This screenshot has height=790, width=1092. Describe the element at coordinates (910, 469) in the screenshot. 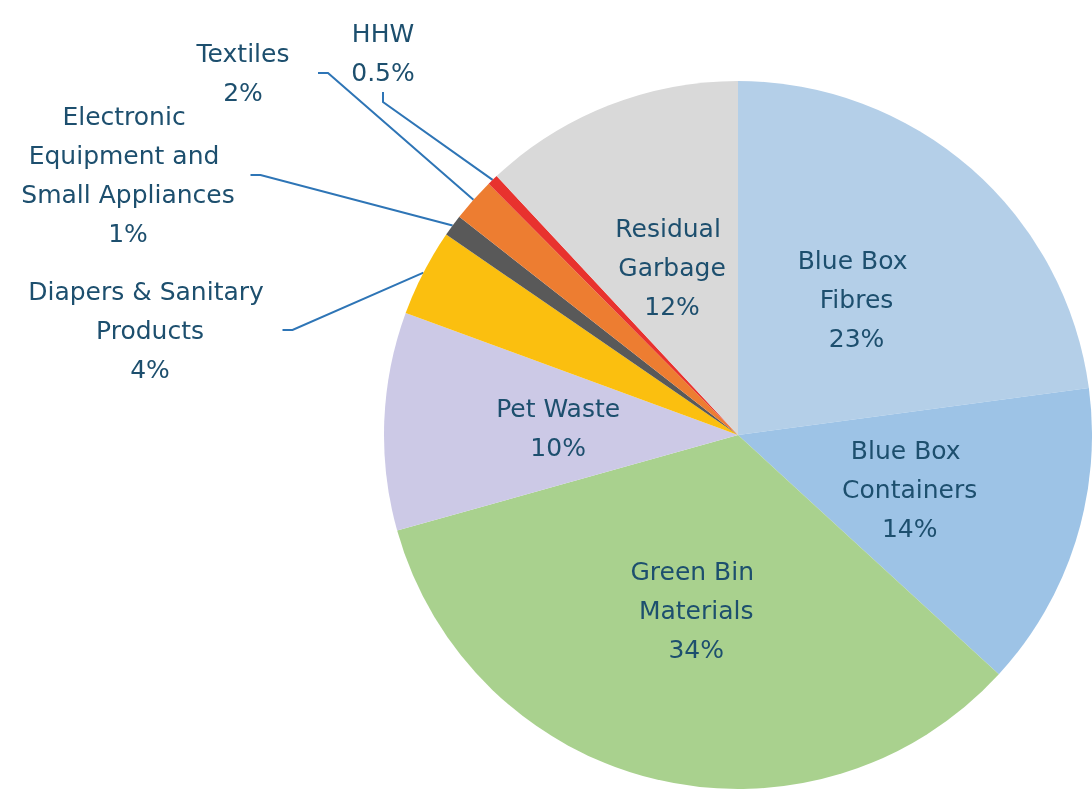

I see `slice-label: Blue Box Containers` at that location.